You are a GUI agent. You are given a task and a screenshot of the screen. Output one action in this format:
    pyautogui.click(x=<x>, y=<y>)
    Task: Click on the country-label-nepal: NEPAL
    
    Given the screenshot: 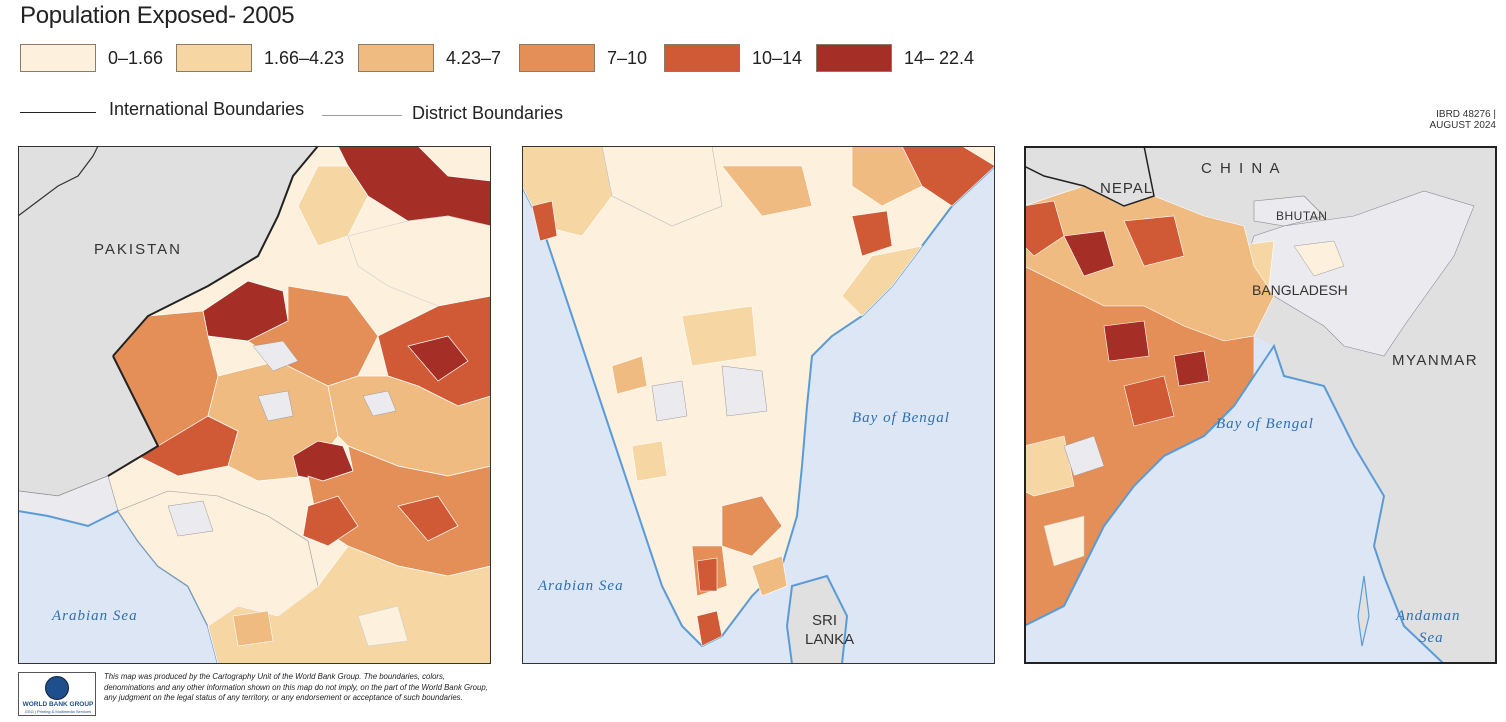 What is the action you would take?
    pyautogui.click(x=1127, y=188)
    